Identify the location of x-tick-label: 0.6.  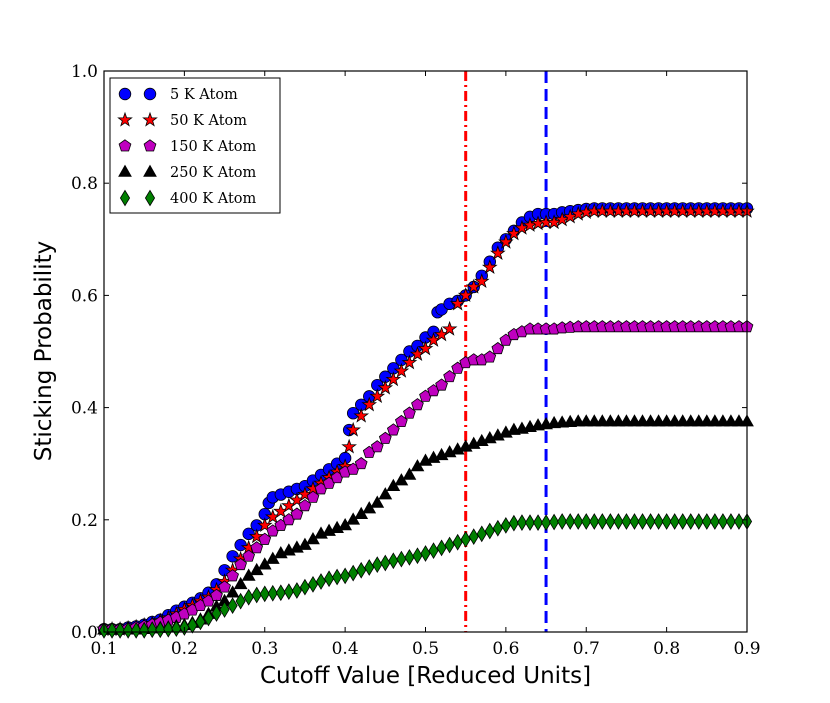
(505, 649).